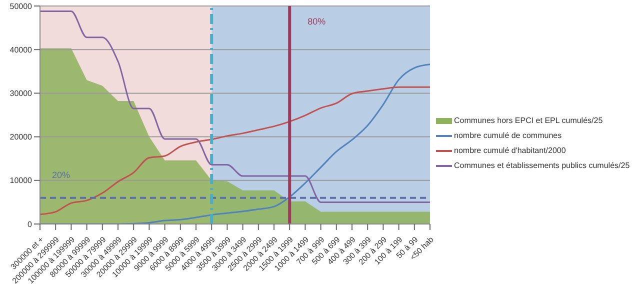 The height and width of the screenshot is (286, 640). What do you see at coordinates (510, 151) in the screenshot?
I see `legend-label: nombre cumulé d'habitant/2000` at bounding box center [510, 151].